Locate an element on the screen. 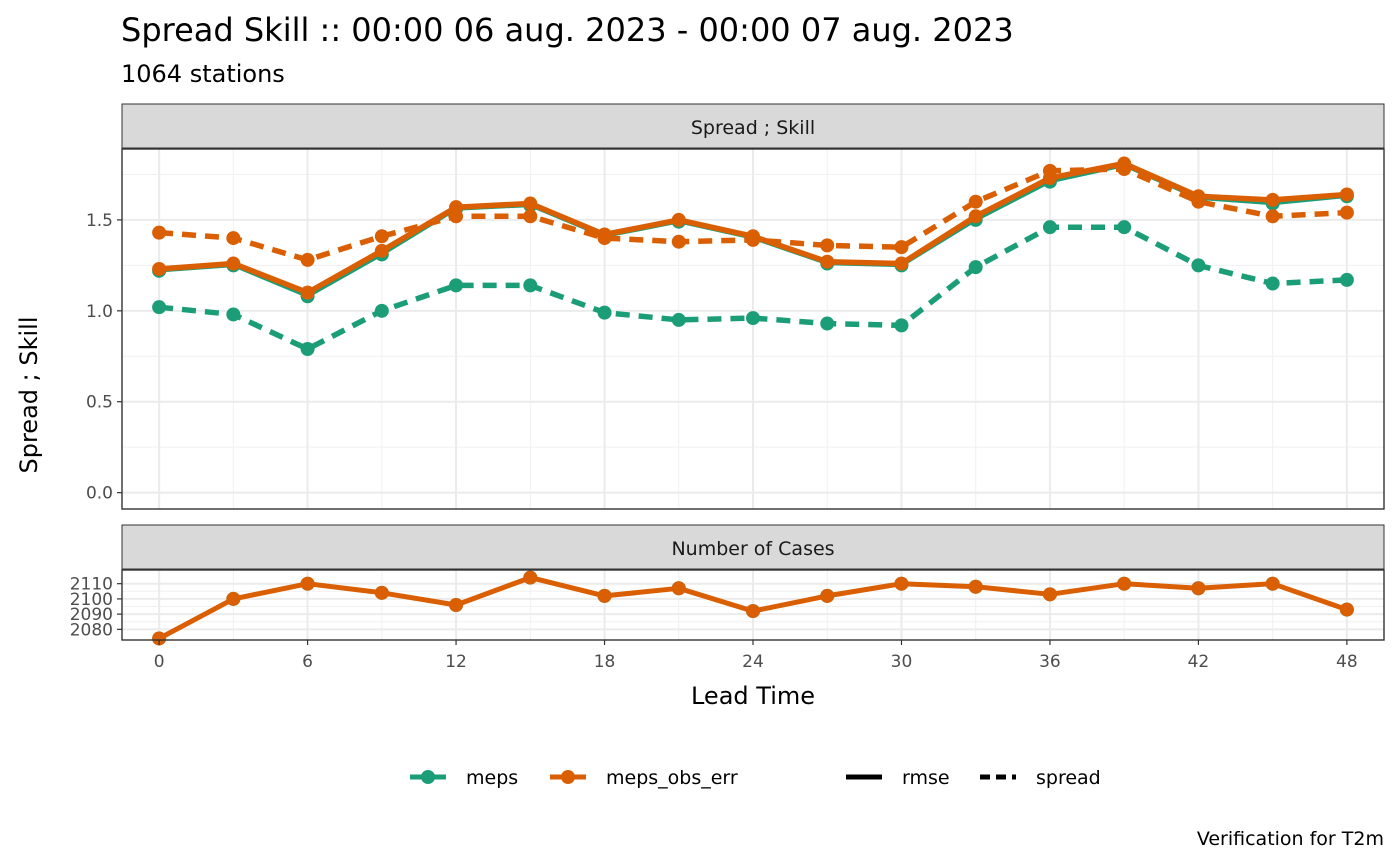 The width and height of the screenshot is (1400, 866). legend-label-spread: spread is located at coordinates (1068, 778).